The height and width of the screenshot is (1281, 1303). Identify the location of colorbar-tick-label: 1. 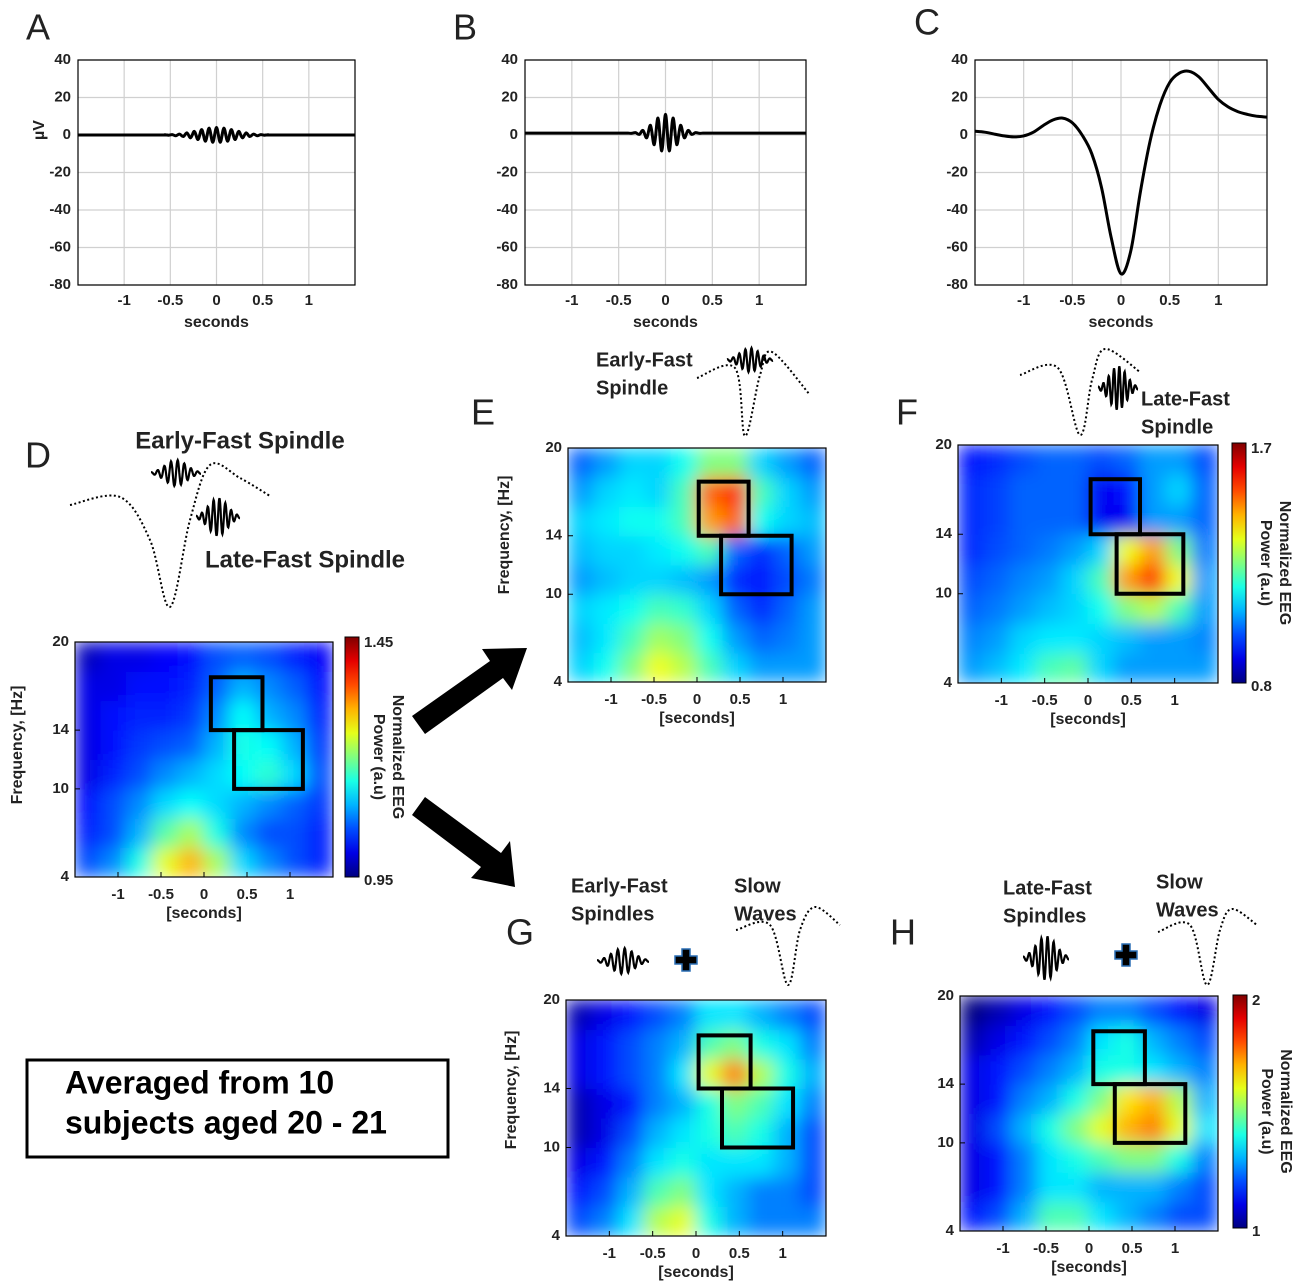
(1256, 1231).